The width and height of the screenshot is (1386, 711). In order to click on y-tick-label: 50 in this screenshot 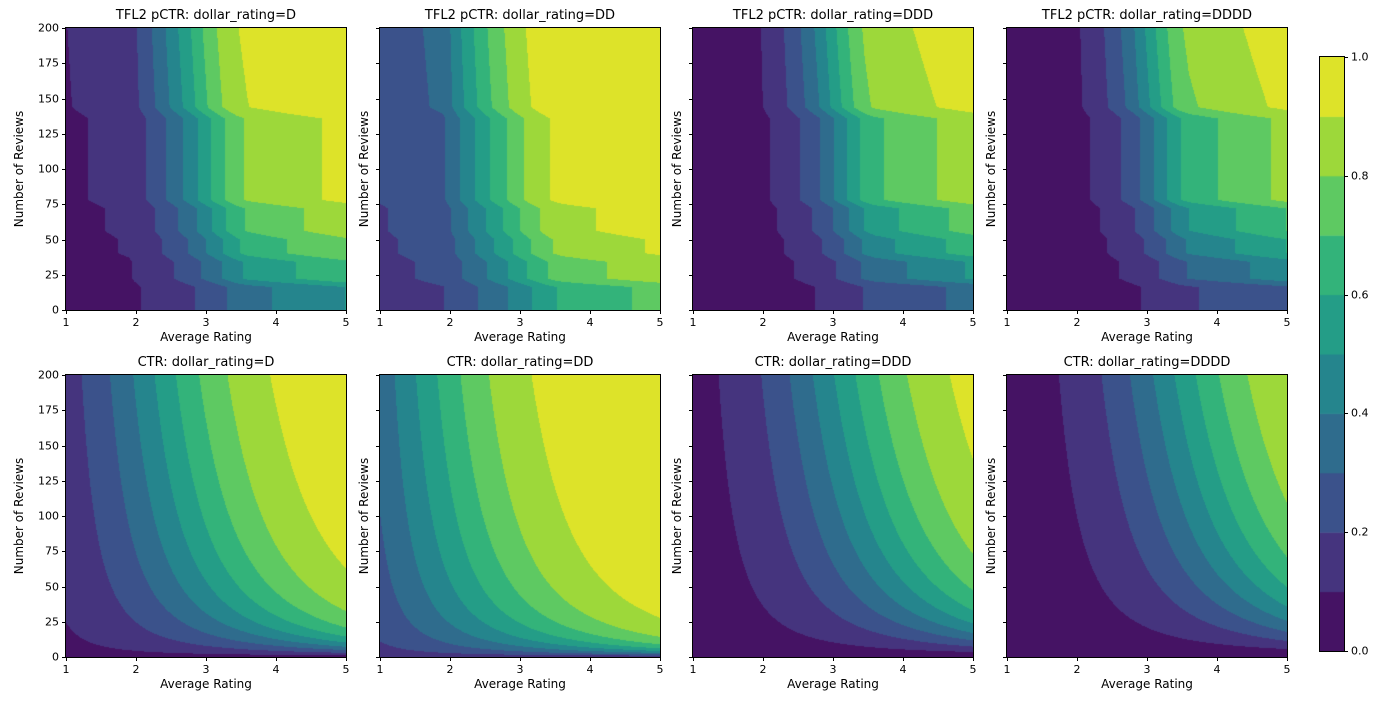, I will do `click(52, 586)`.